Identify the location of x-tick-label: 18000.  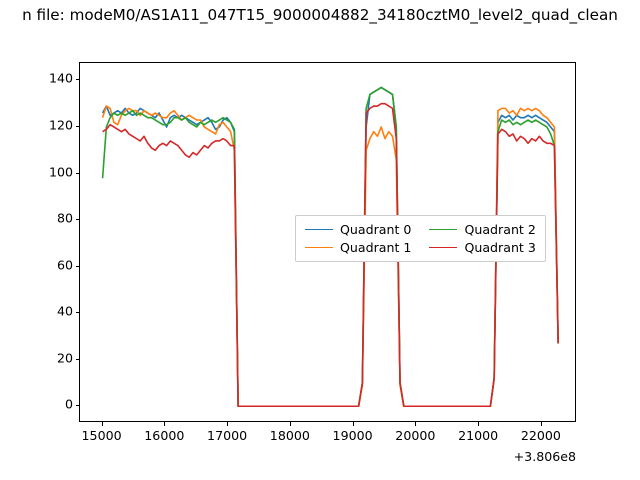
(289, 435).